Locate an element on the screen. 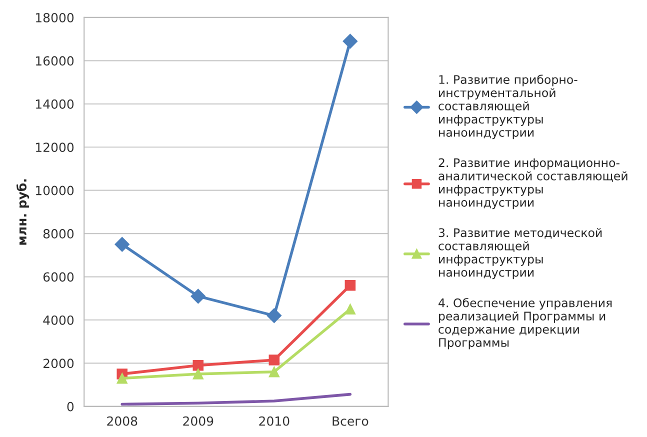 This screenshot has width=647, height=437. legend-label: 3. Развитие методической составляющей инфраструктуры наноиндустрии is located at coordinates (520, 254).